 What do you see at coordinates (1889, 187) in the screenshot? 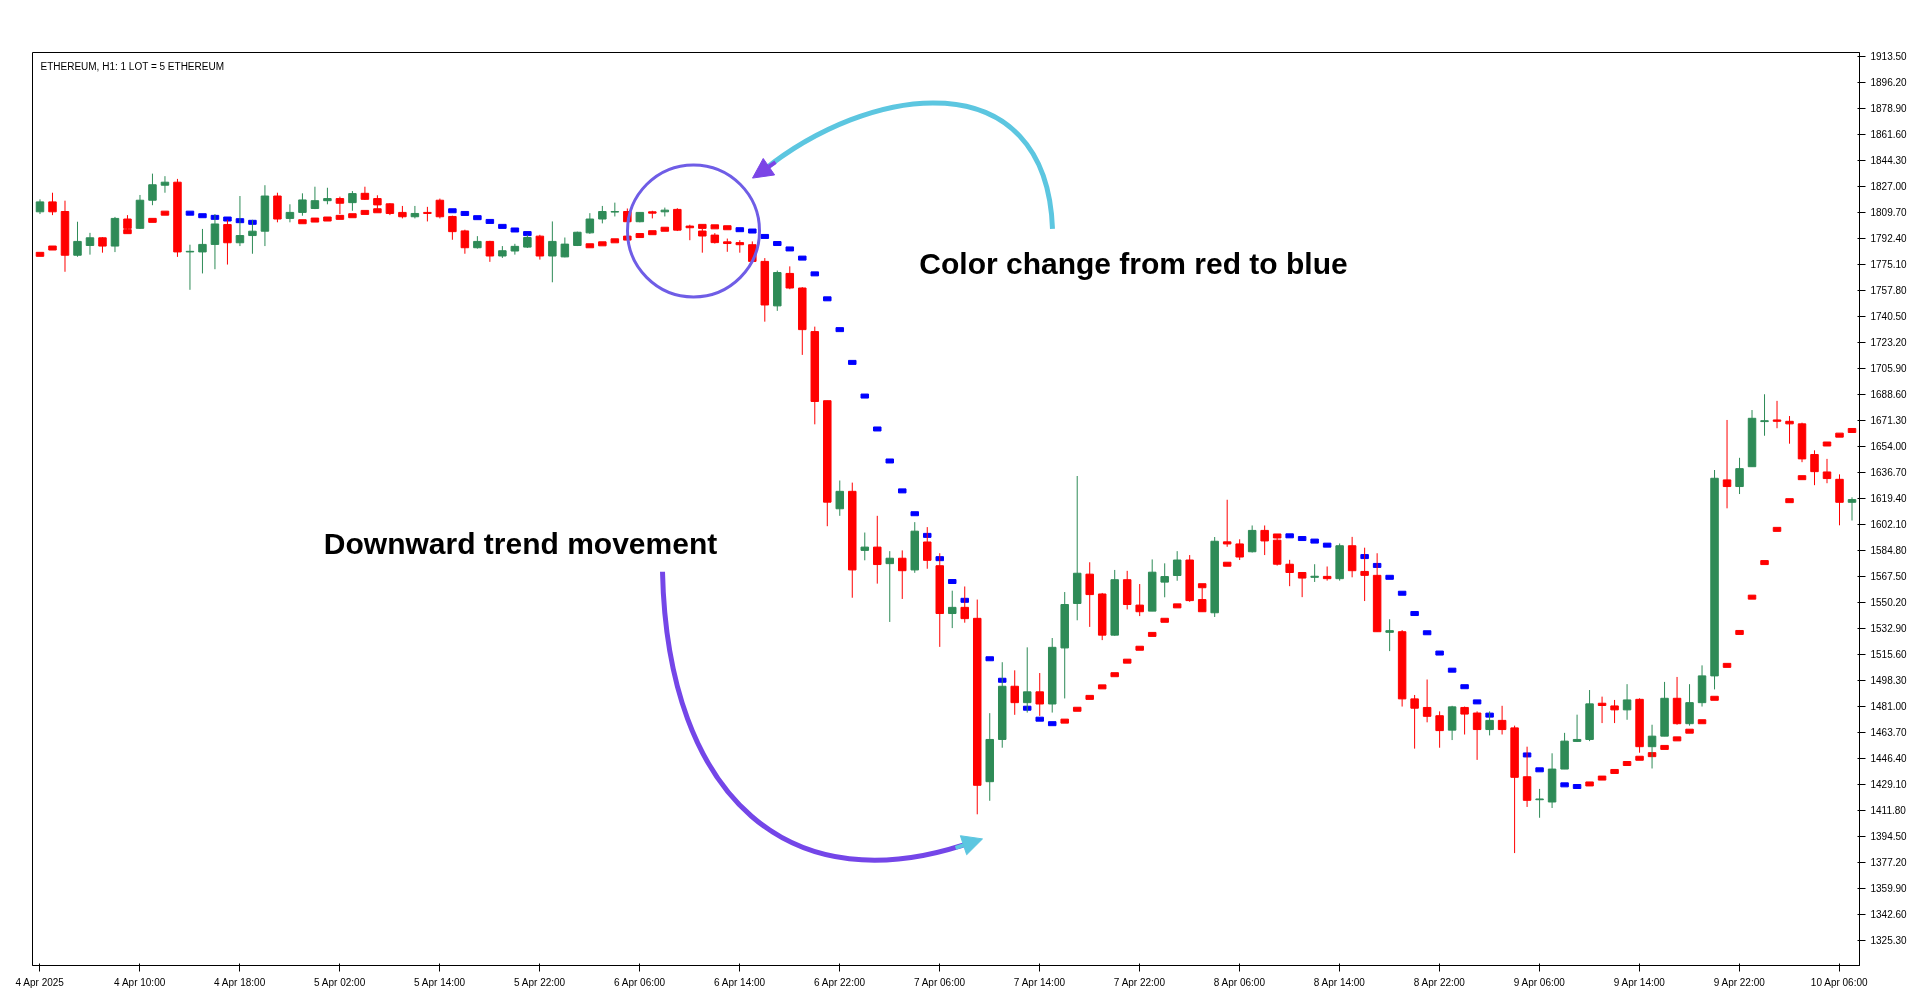
I see `y-tick-label: 1827.00` at bounding box center [1889, 187].